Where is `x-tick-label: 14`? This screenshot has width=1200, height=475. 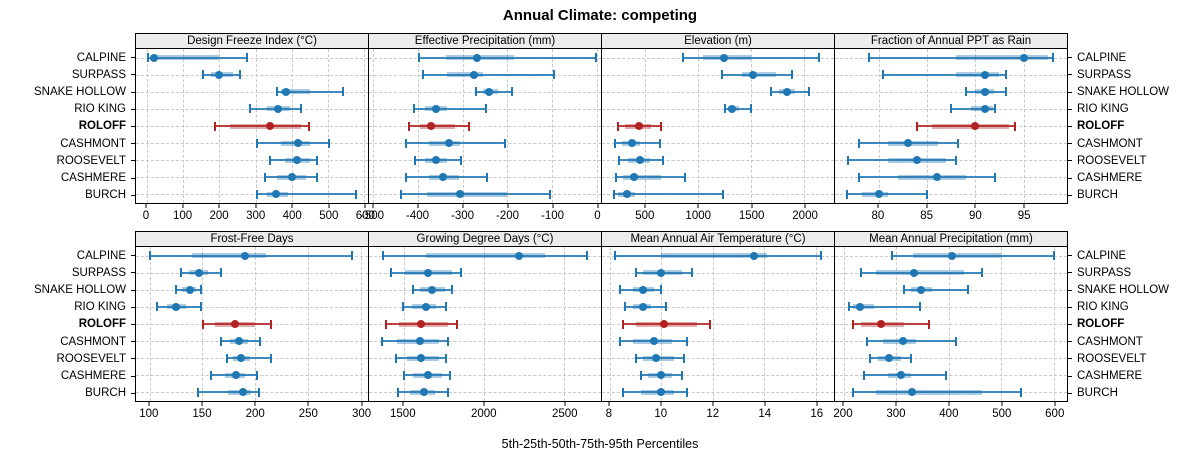
x-tick-label: 14 is located at coordinates (765, 414).